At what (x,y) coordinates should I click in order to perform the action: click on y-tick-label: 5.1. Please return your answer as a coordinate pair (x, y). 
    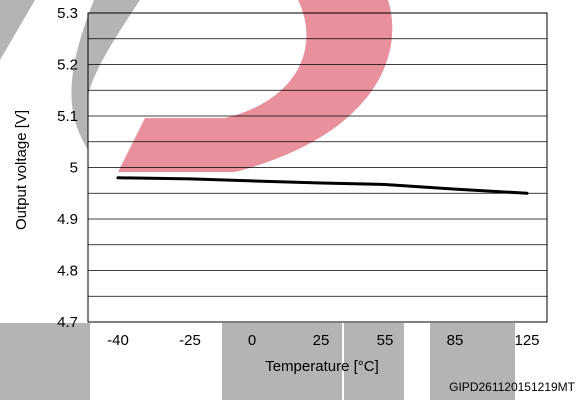
    Looking at the image, I should click on (67, 116).